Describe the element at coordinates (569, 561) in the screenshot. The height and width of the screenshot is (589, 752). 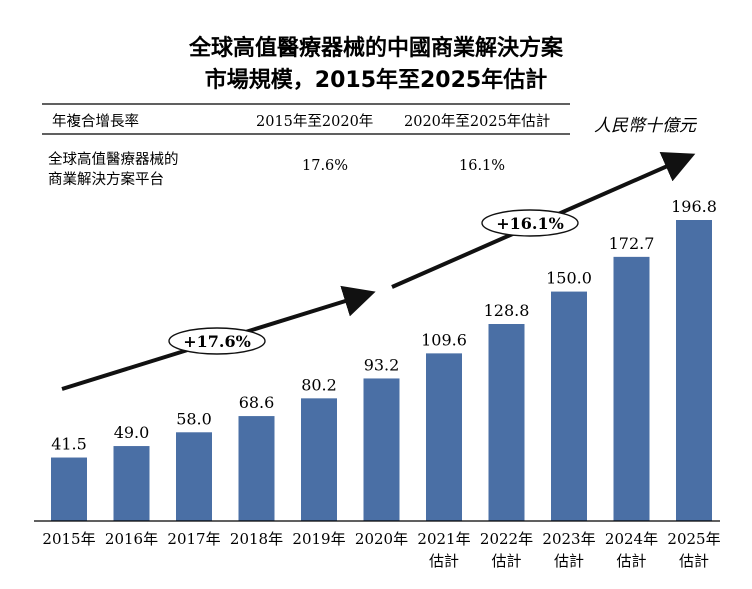
I see `x-tick-label-8-line2: 估計` at that location.